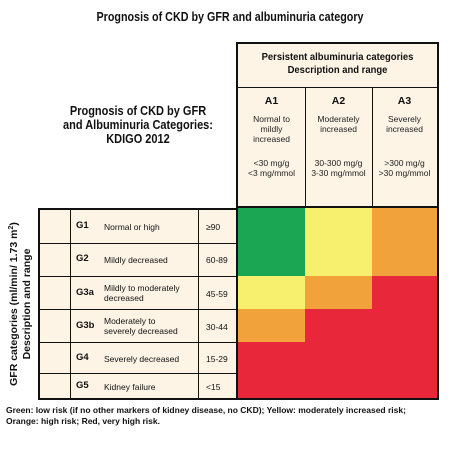 The height and width of the screenshot is (450, 460). Describe the element at coordinates (338, 386) in the screenshot. I see `risk-cell-g5-a2` at that location.